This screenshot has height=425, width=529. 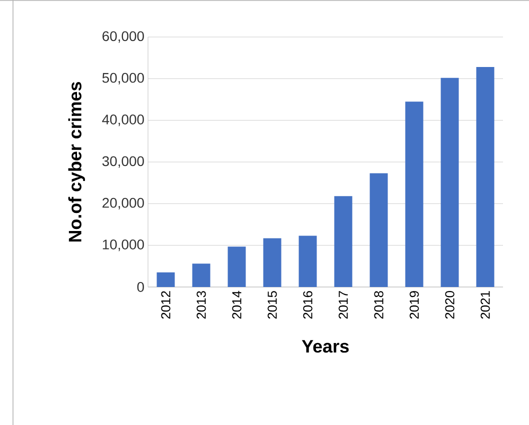 What do you see at coordinates (343, 305) in the screenshot?
I see `x-tick-label: 2017` at bounding box center [343, 305].